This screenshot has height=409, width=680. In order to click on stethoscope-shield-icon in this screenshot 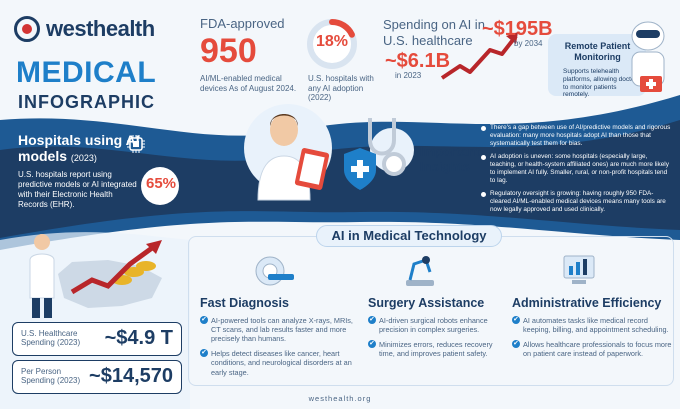, I will do `click(379, 154)`.